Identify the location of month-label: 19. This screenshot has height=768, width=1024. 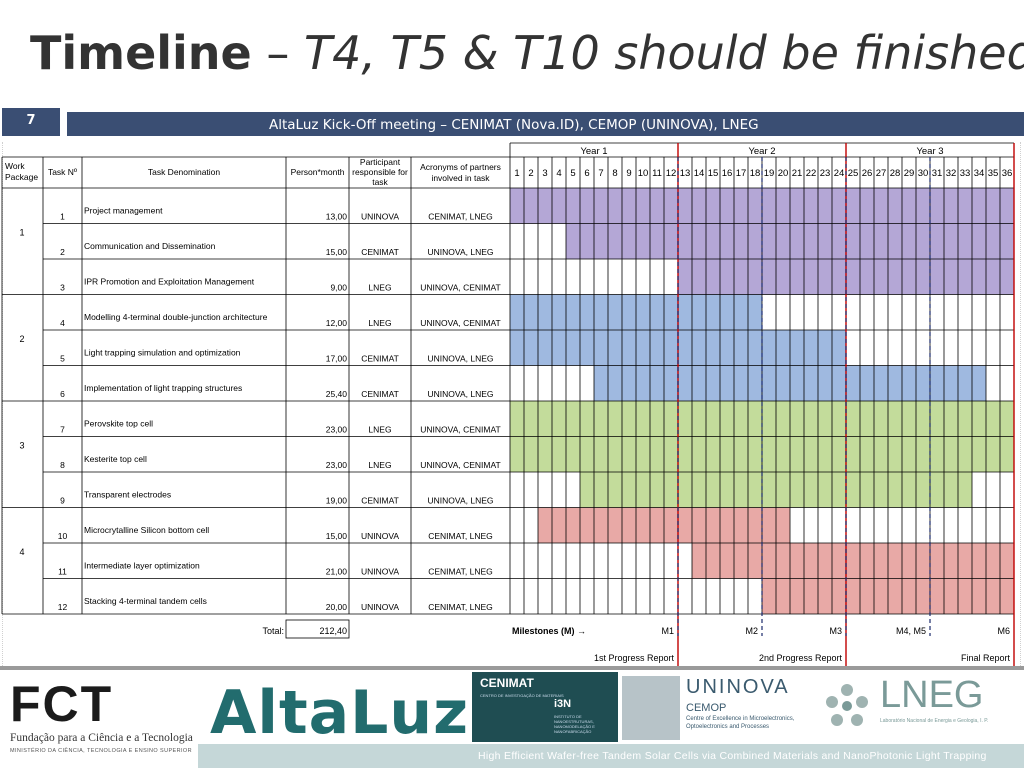
(769, 173).